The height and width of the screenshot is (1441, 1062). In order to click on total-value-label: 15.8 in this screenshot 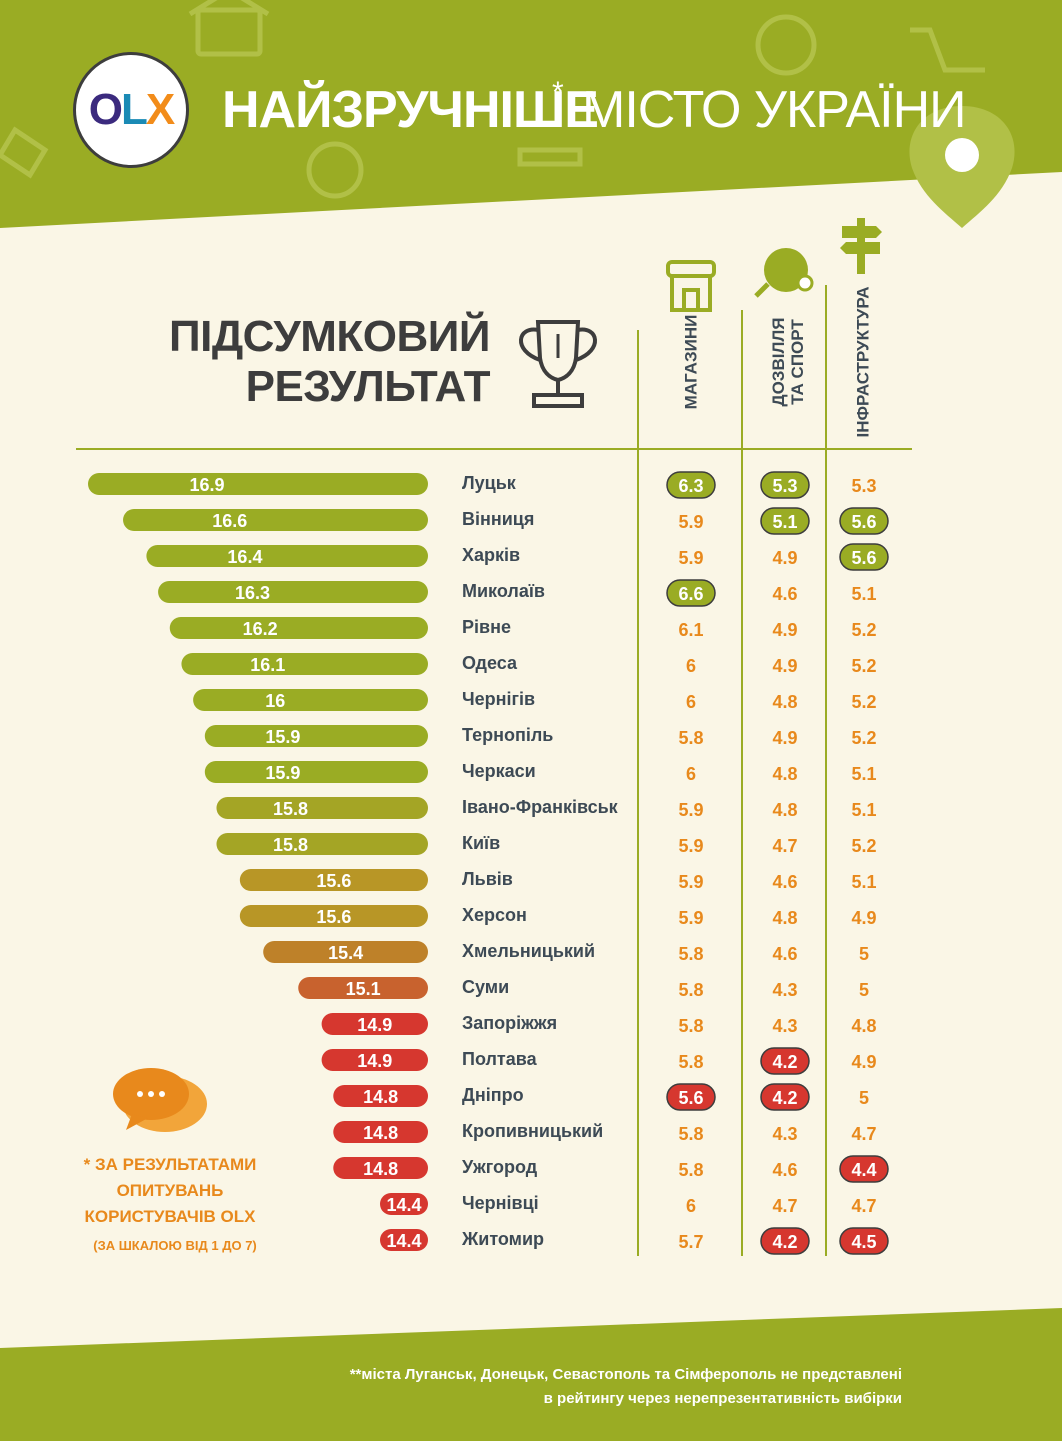, I will do `click(290, 809)`.